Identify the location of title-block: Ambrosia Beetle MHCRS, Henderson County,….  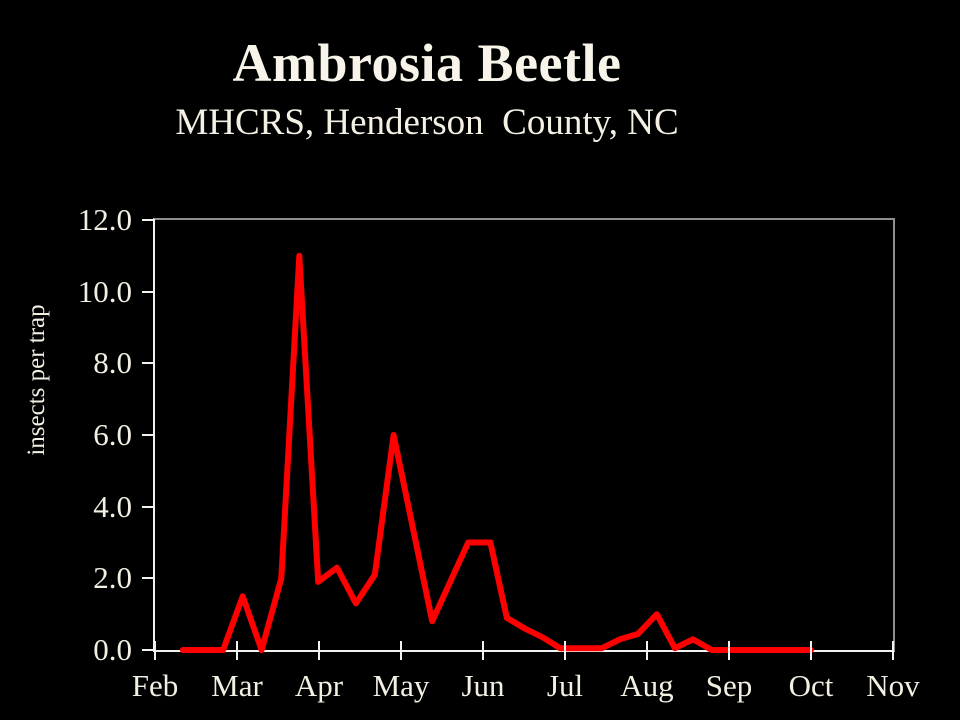
(427, 88).